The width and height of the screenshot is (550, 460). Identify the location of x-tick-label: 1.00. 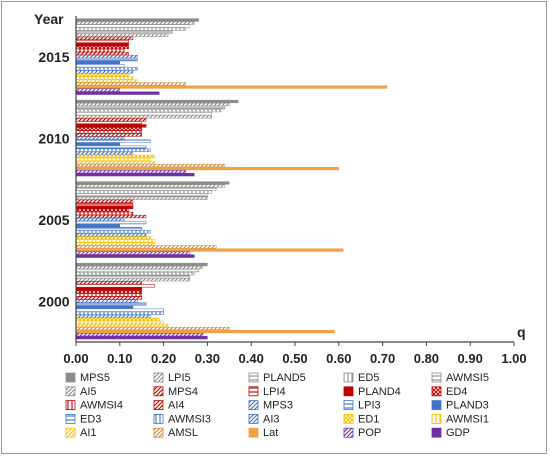
(513, 358).